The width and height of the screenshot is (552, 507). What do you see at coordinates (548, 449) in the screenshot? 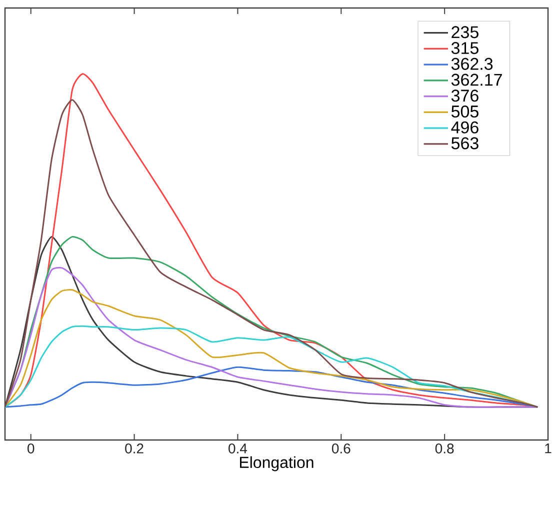
I see `x-tick-label: 1` at bounding box center [548, 449].